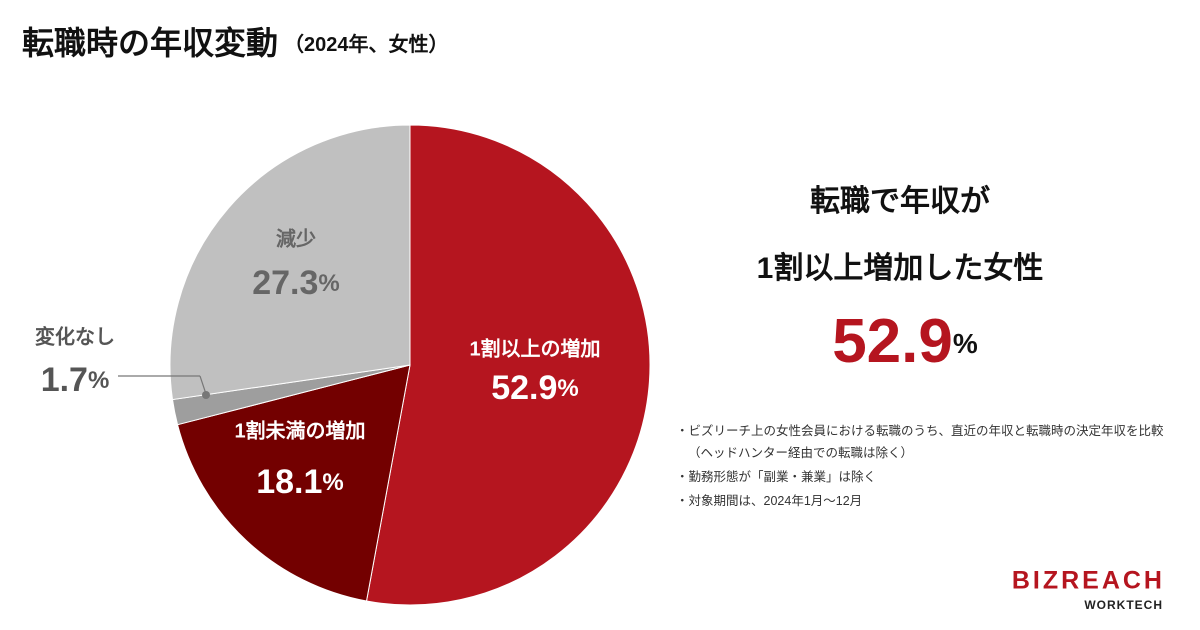 This screenshot has width=1200, height=630. What do you see at coordinates (965, 343) in the screenshot?
I see `callout-unit: %` at bounding box center [965, 343].